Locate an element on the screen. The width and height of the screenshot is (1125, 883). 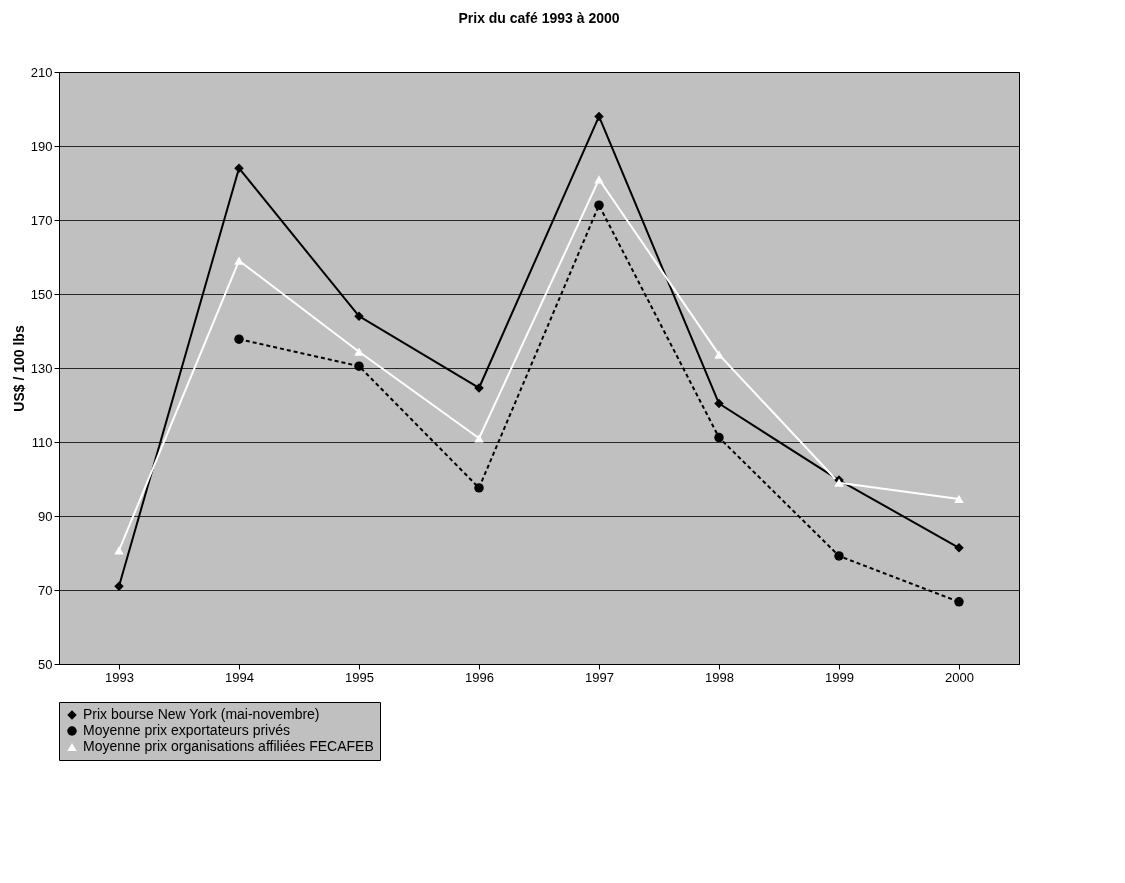
x-tick-label: 1999 is located at coordinates (839, 677).